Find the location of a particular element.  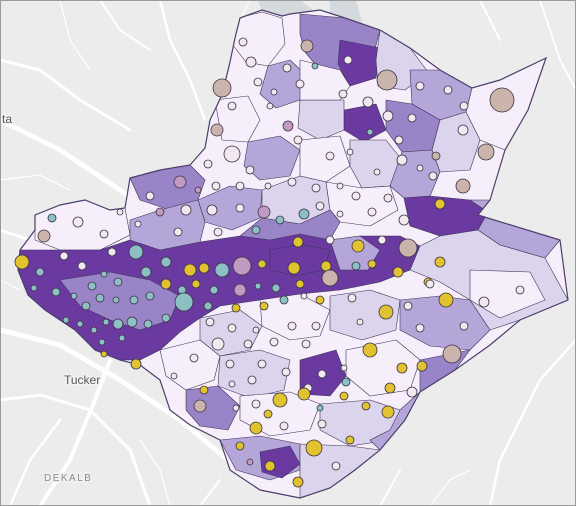

interstate-road is located at coordinates (75, 432).